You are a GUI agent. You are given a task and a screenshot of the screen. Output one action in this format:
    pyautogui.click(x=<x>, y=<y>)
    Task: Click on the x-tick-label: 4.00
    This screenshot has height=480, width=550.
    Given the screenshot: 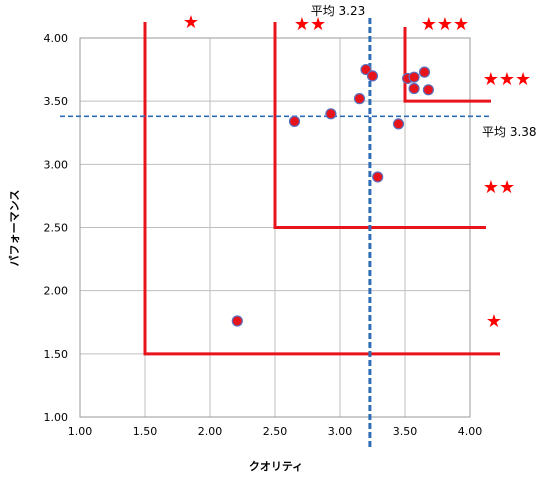 What is the action you would take?
    pyautogui.click(x=470, y=431)
    